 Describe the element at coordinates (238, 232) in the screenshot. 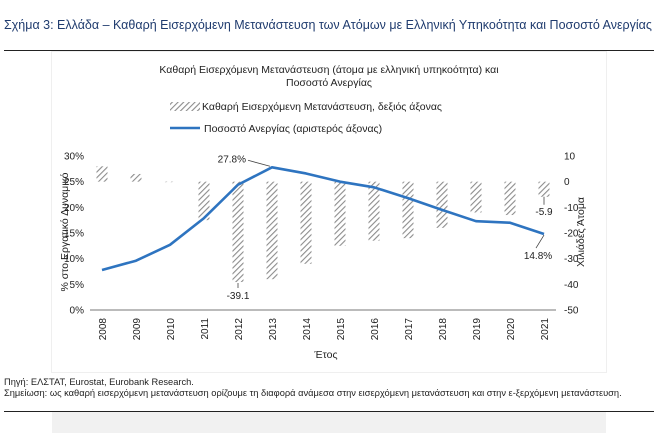

I see `bar-2012` at that location.